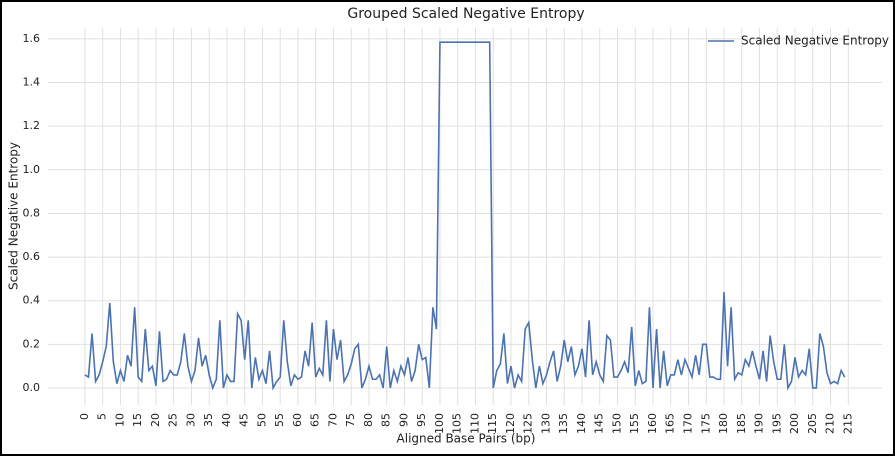 This screenshot has height=456, width=895. Describe the element at coordinates (32, 169) in the screenshot. I see `y-tick-label: 1.0` at that location.